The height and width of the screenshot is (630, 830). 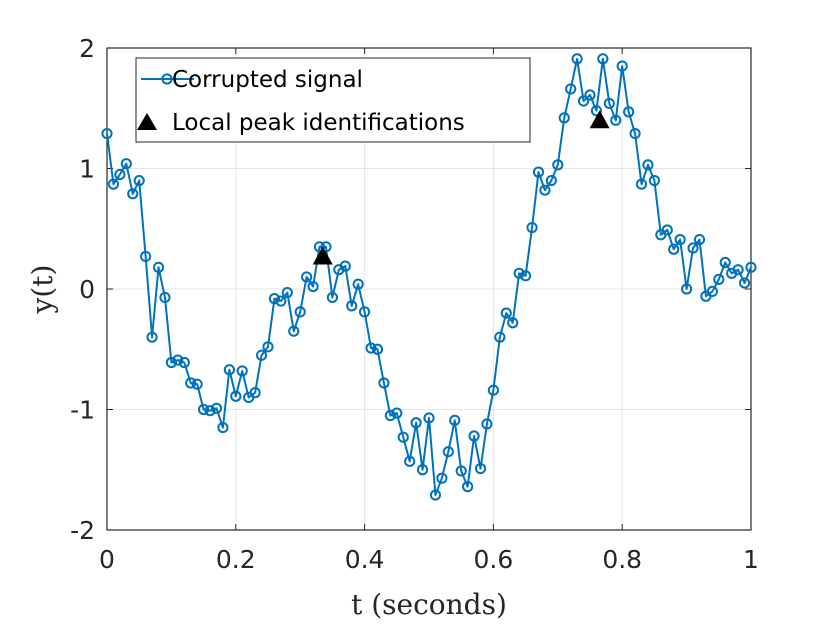 I want to click on y-tick-label: 1, so click(x=87, y=169).